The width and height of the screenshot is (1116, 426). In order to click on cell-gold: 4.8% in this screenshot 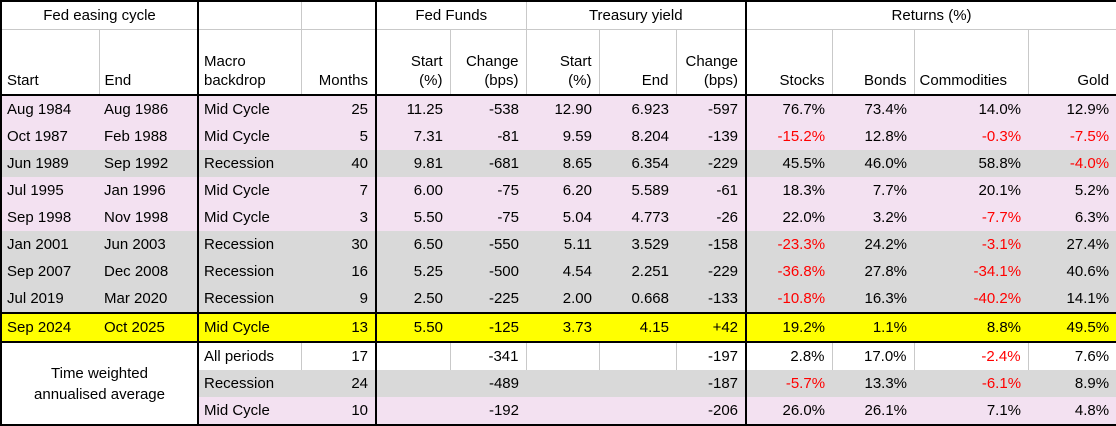, I will do `click(1092, 410)`.